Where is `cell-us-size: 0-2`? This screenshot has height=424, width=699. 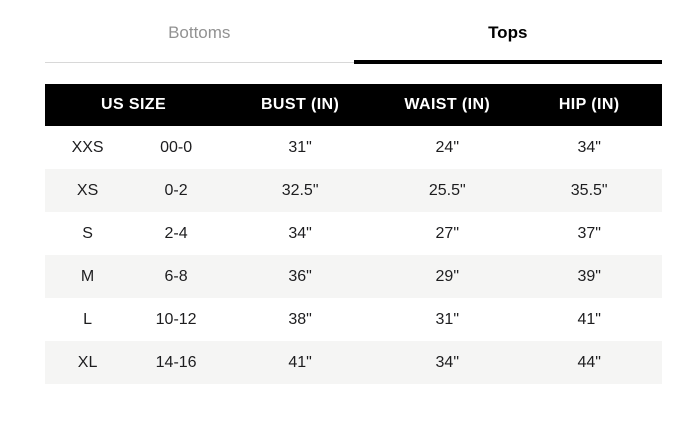 cell-us-size: 0-2 is located at coordinates (176, 190).